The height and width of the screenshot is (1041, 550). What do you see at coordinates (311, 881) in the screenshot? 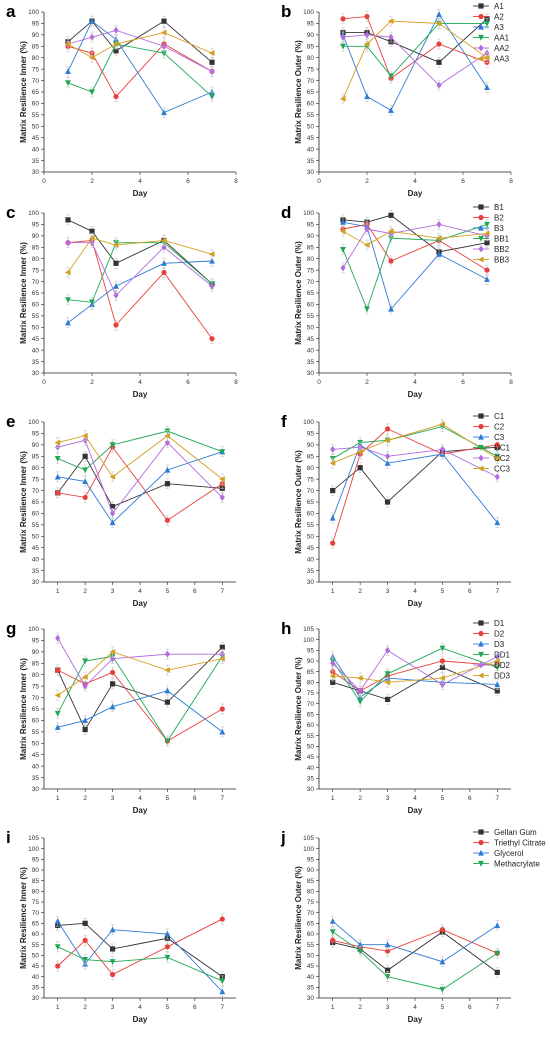
I see `y-tick-label: 85` at bounding box center [311, 881].